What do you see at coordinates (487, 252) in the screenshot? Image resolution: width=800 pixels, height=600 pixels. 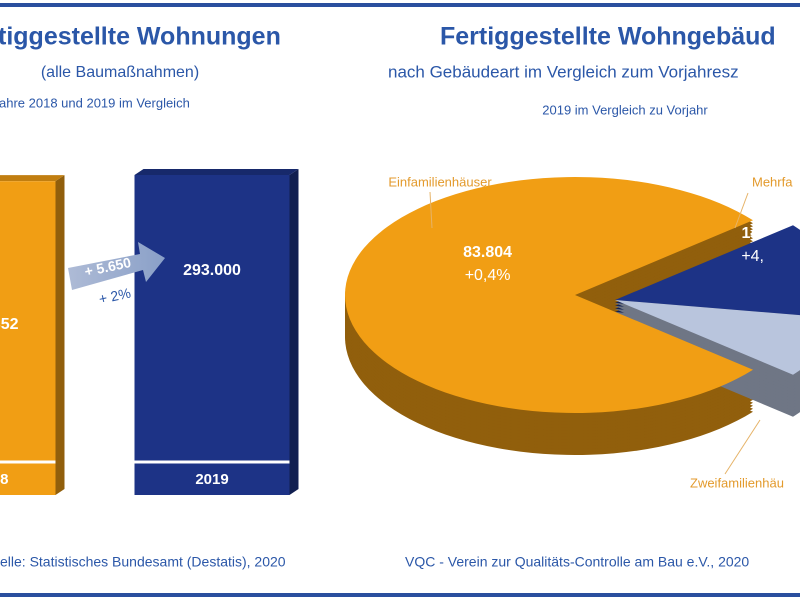 I see `slice-value-label: 83.804` at bounding box center [487, 252].